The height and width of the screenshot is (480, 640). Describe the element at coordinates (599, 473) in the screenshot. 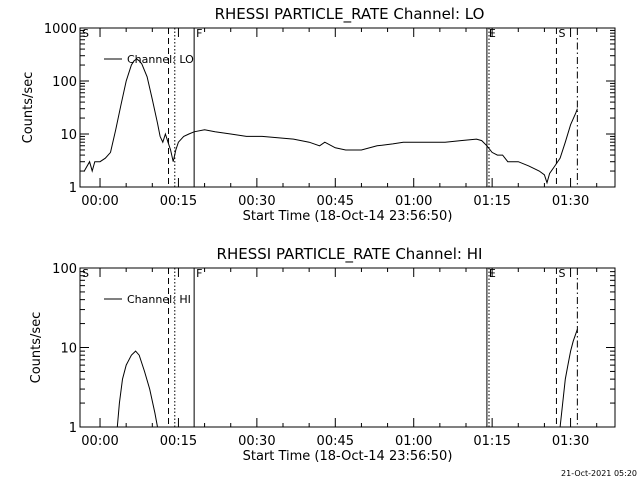

I see `generated-timestamp: 21-Oct-2021 05:20` at that location.